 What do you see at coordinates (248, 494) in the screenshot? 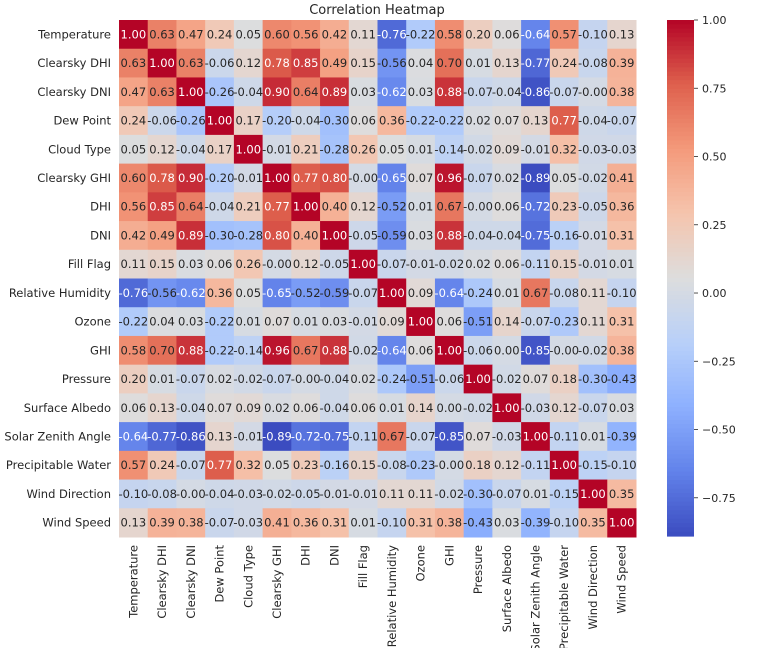
I see `cell-value-label: -0.03` at bounding box center [248, 494].